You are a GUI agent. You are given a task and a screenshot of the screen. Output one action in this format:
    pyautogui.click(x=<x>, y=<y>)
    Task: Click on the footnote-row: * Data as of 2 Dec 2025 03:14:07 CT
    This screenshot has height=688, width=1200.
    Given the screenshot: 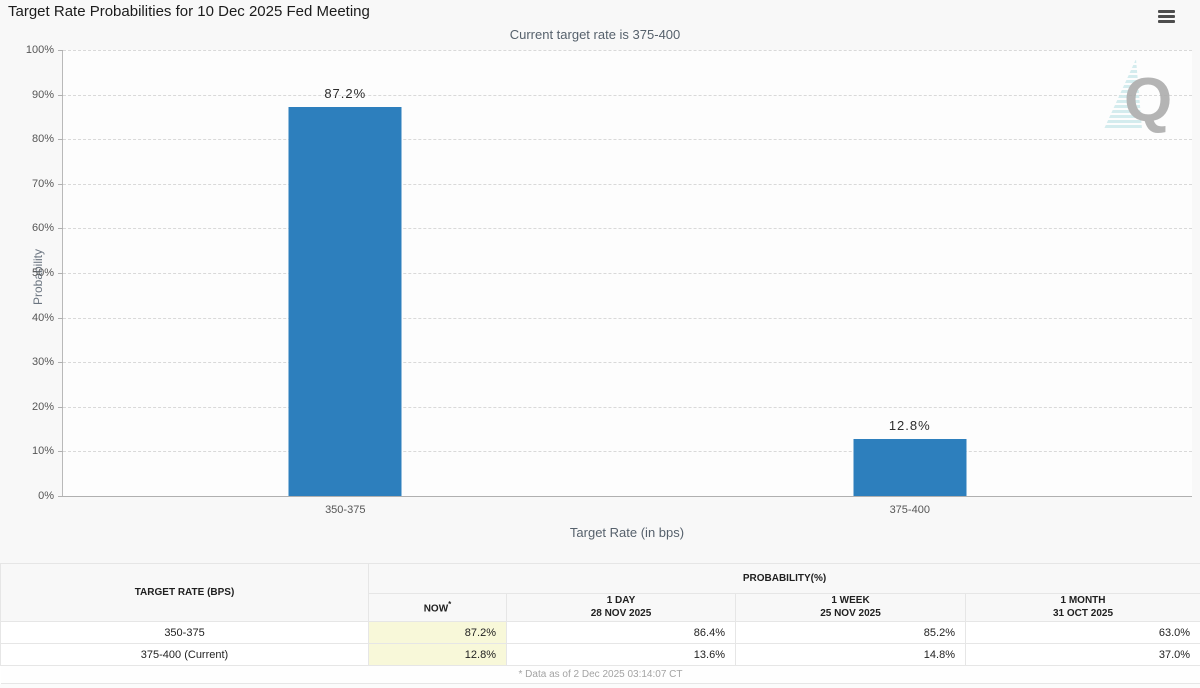 What is the action you would take?
    pyautogui.click(x=600, y=674)
    